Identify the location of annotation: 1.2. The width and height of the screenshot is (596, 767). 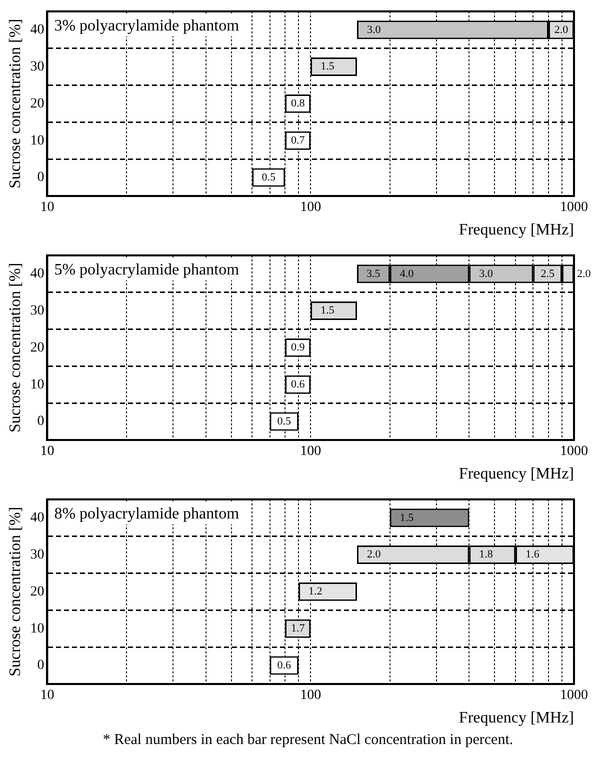
(315, 592).